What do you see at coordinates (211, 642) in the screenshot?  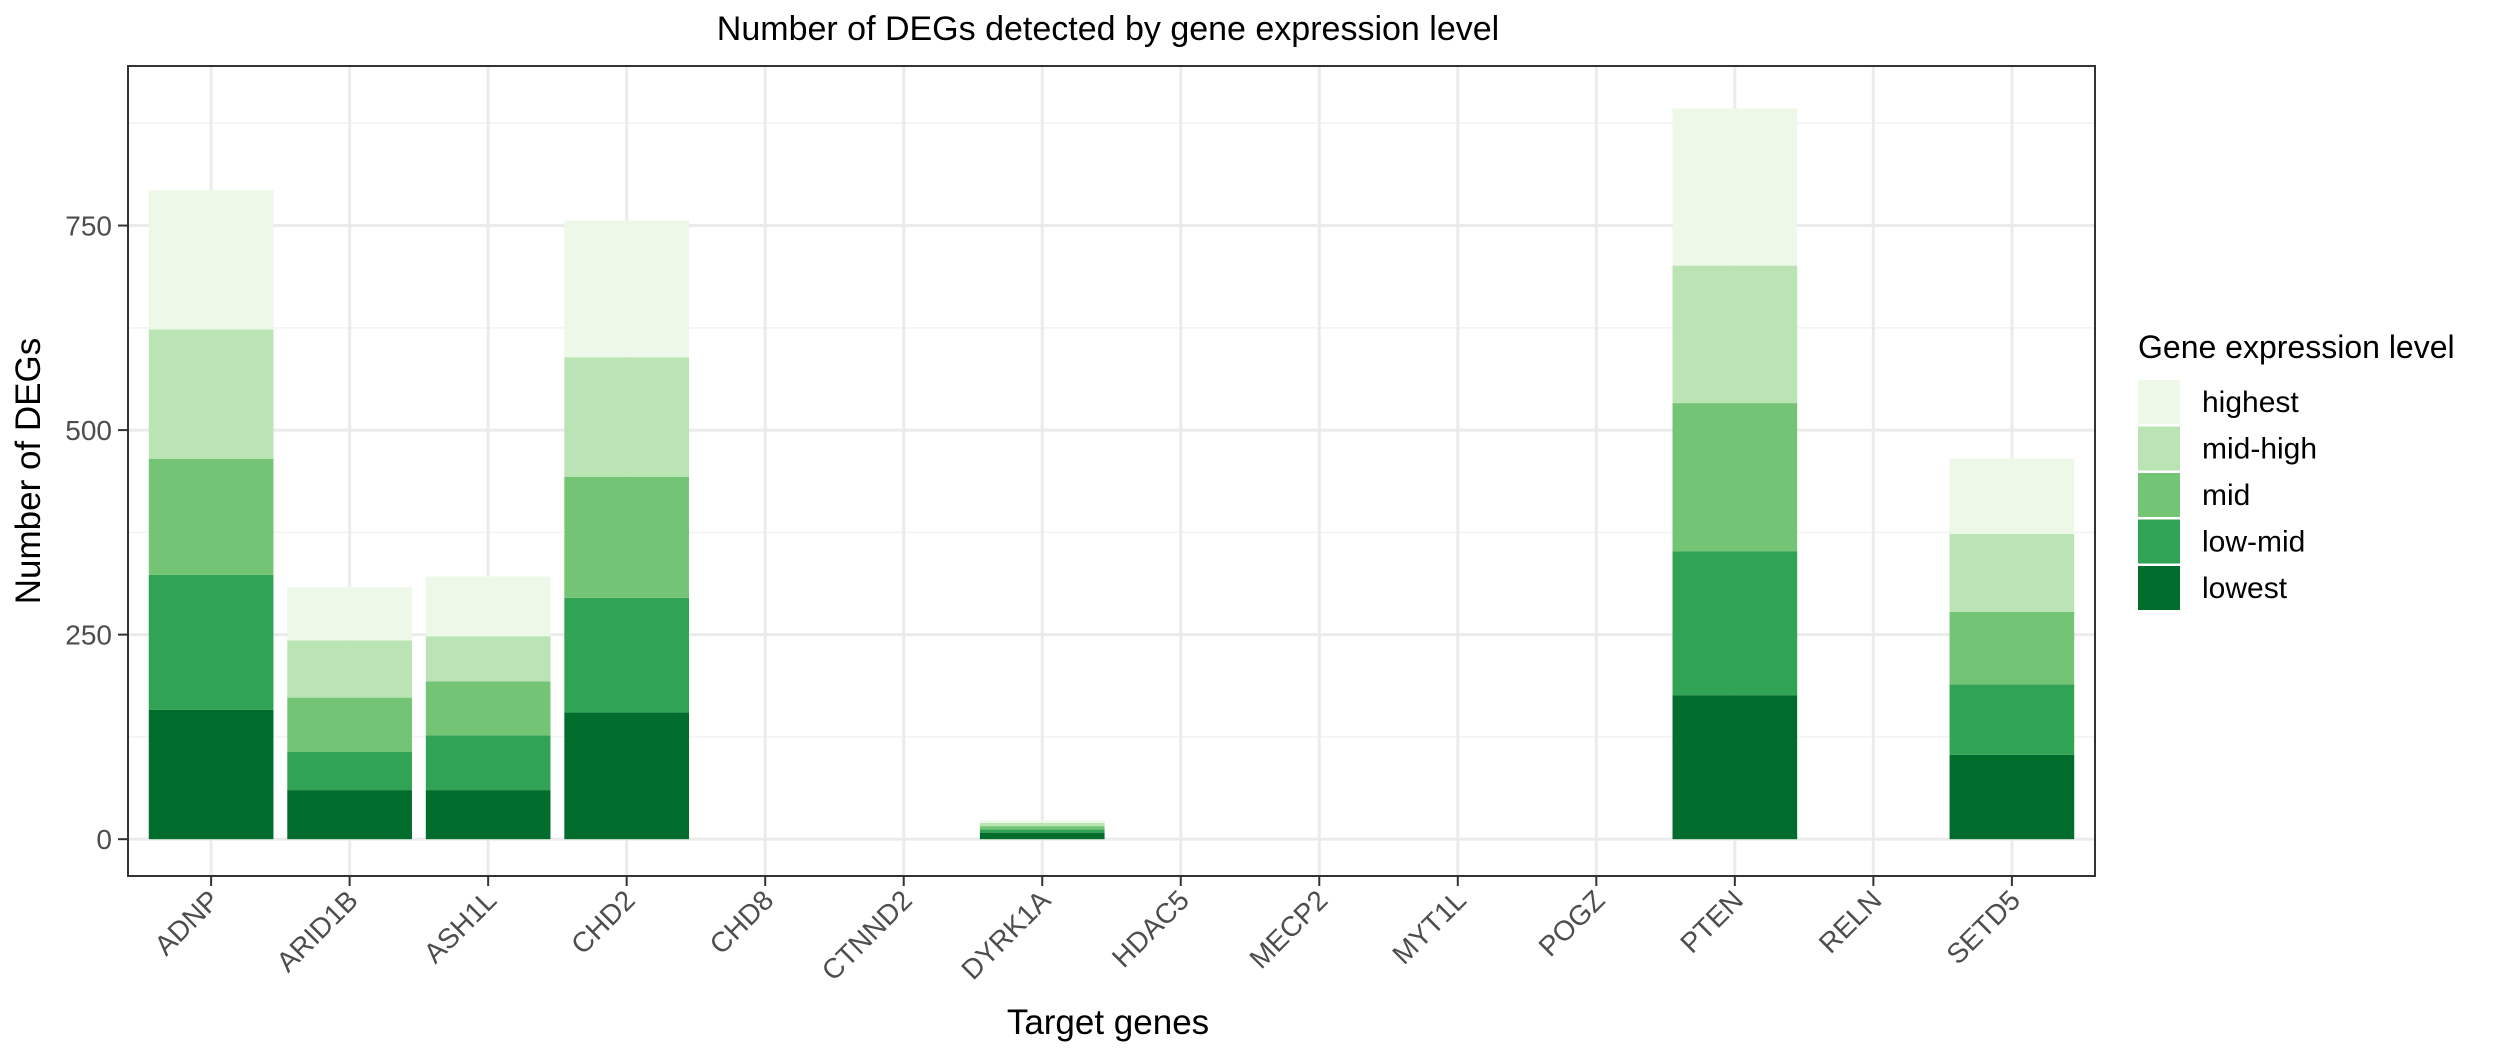 I see `bar-ADNP-low-mid` at bounding box center [211, 642].